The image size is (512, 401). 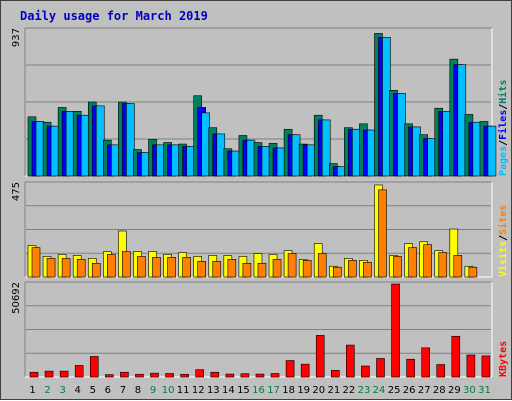 I want to click on day-label-24: 24, so click(x=379, y=390).